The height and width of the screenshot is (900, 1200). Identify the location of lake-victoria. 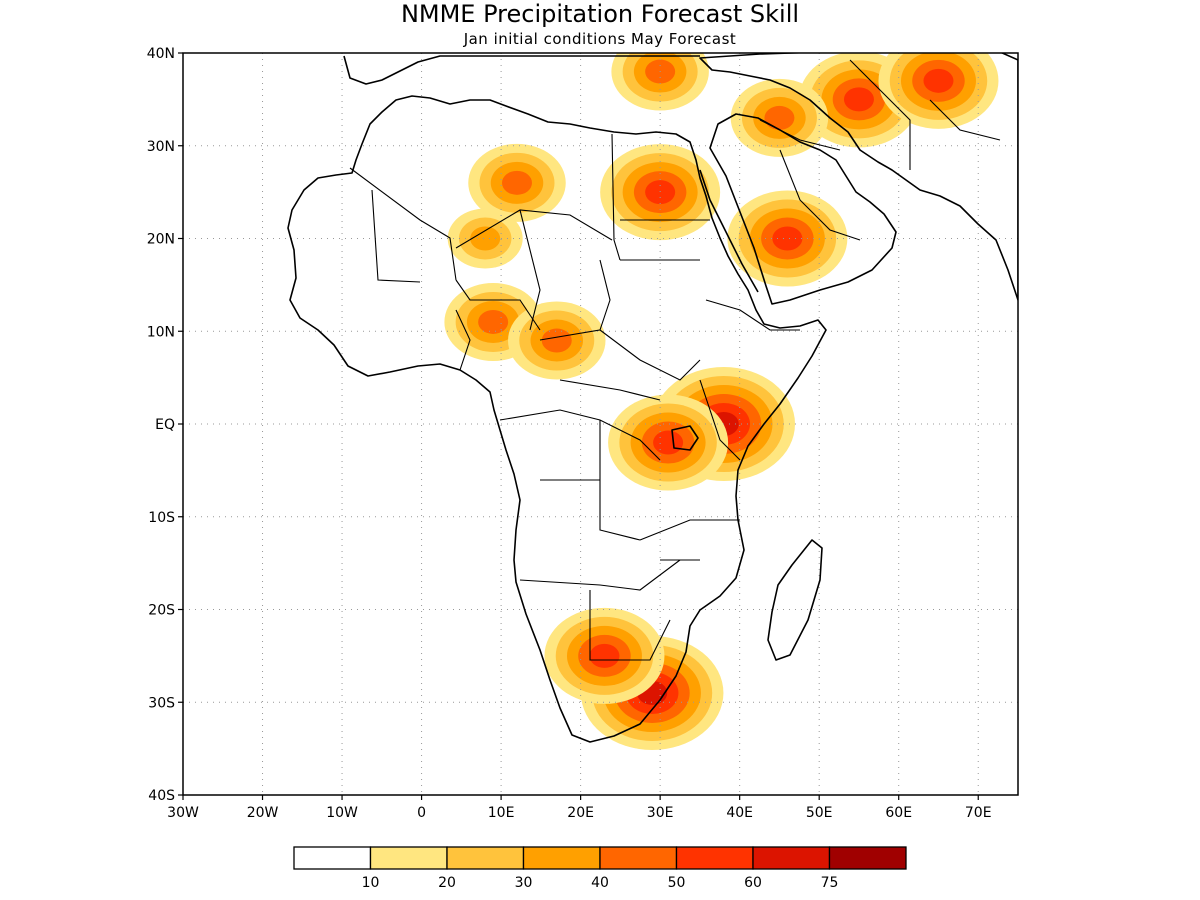
(685, 438).